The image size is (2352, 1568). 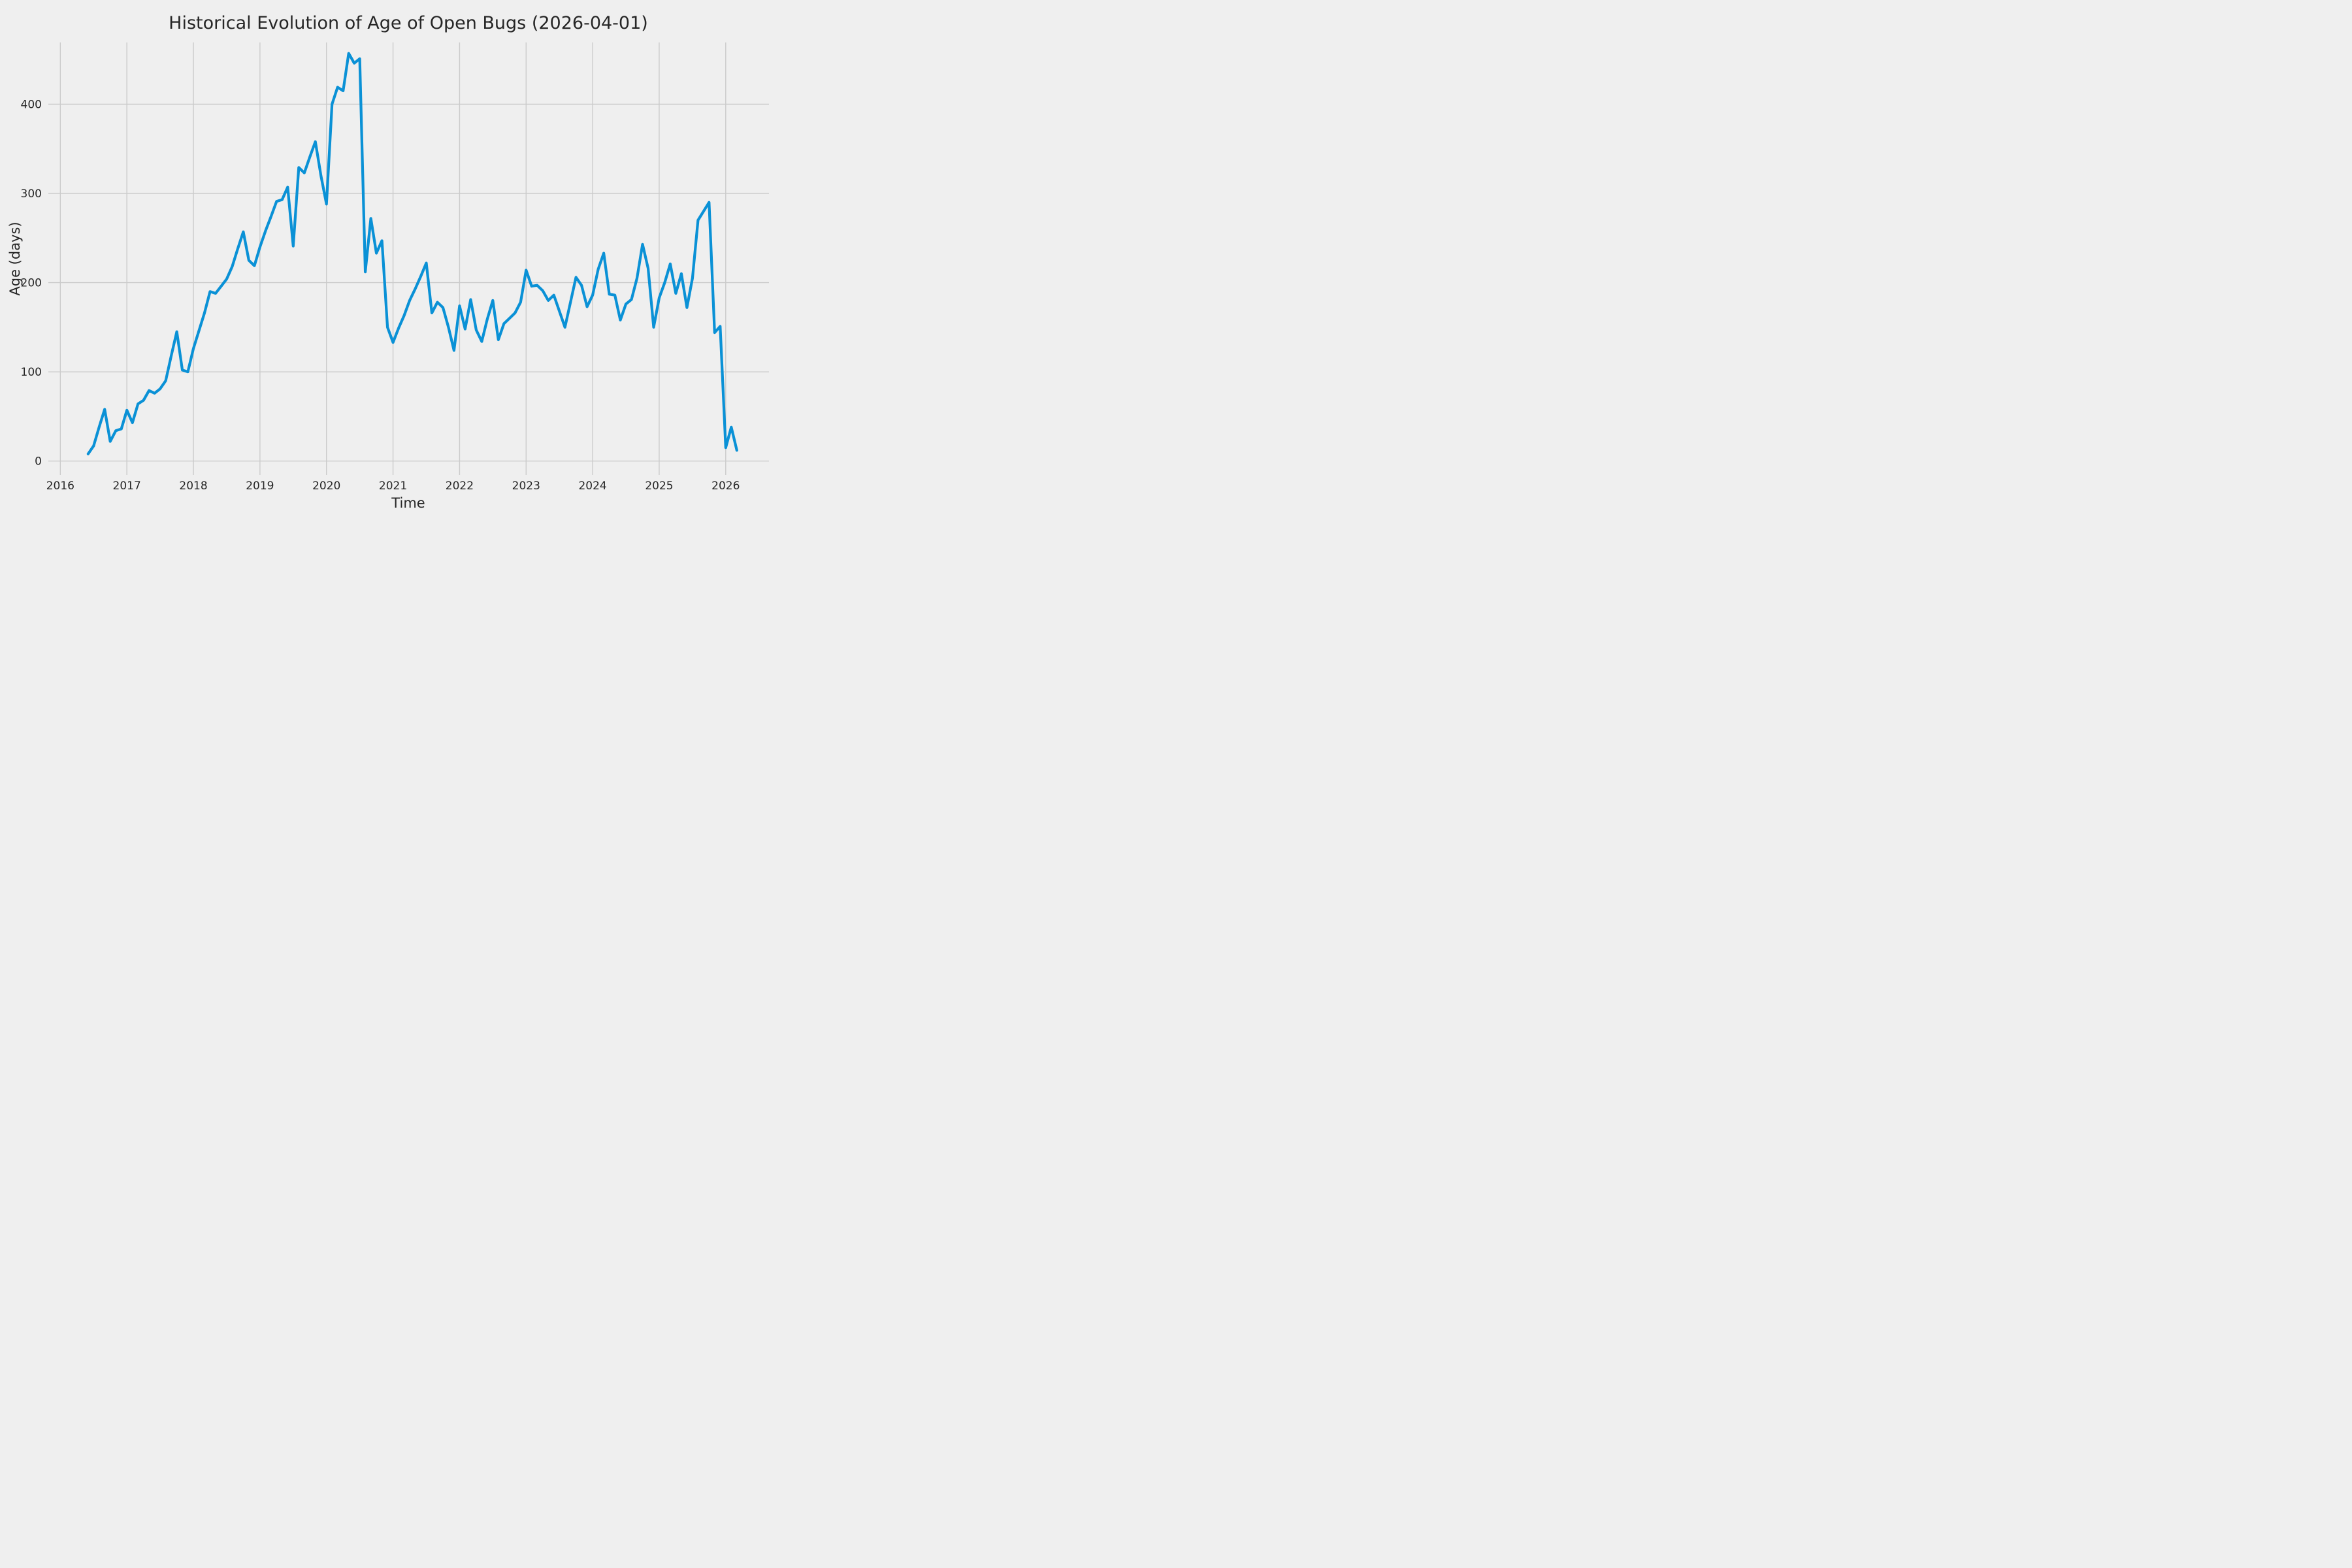 What do you see at coordinates (725, 486) in the screenshot?
I see `x-tick-2026: 2026` at bounding box center [725, 486].